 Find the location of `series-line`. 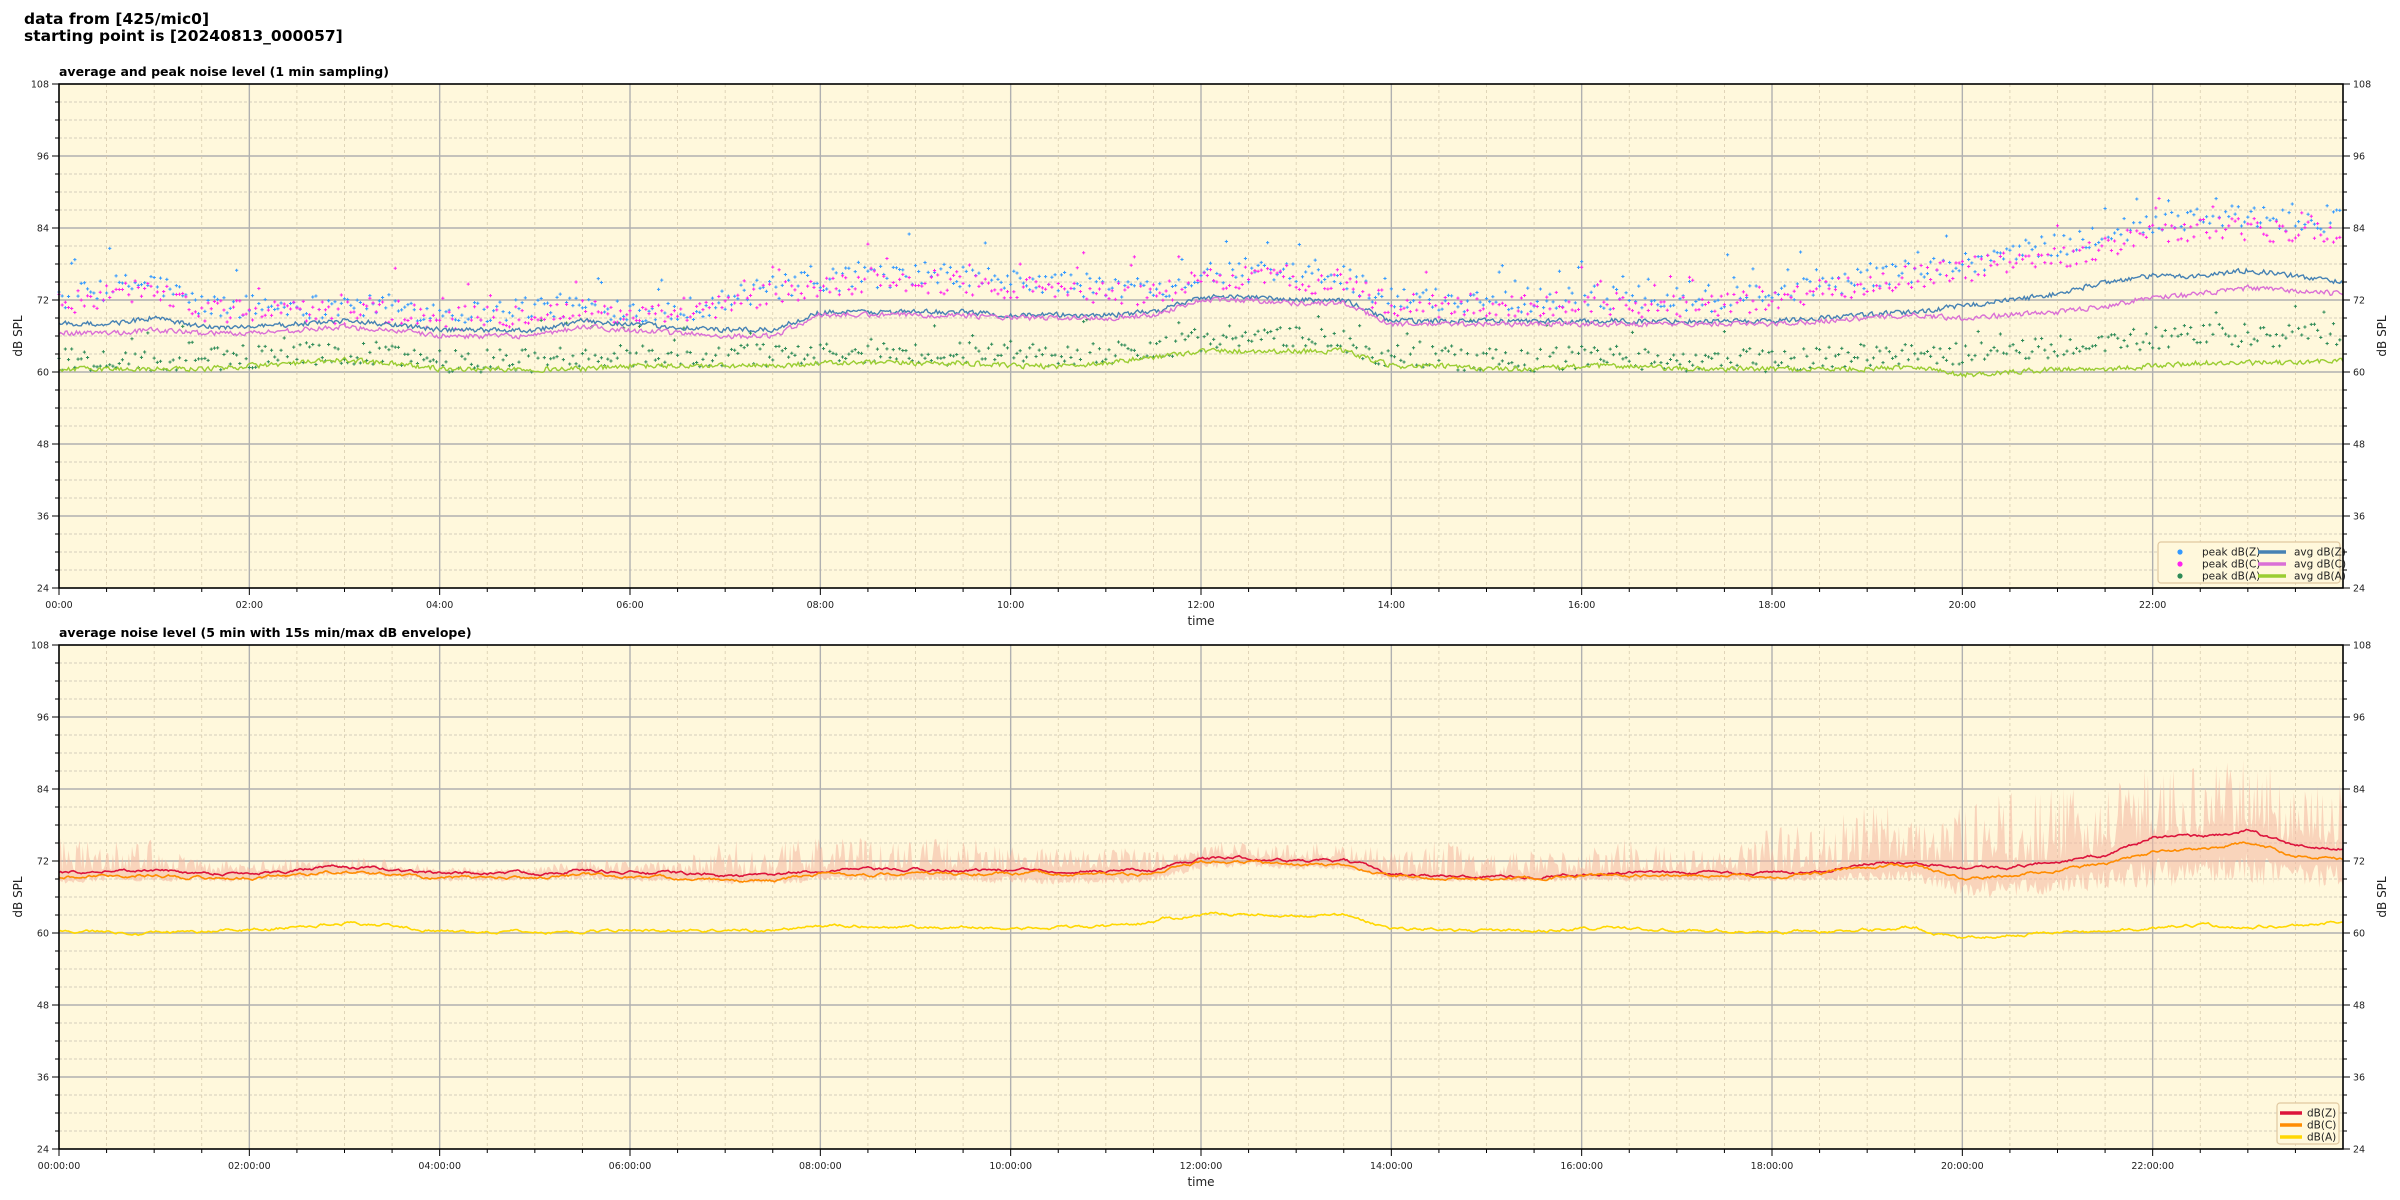

series-line is located at coordinates (1201, 362).